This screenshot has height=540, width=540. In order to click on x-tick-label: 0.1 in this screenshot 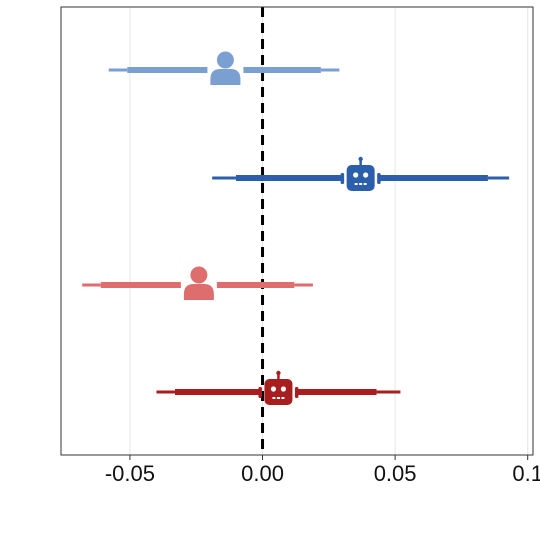, I will do `click(526, 473)`.